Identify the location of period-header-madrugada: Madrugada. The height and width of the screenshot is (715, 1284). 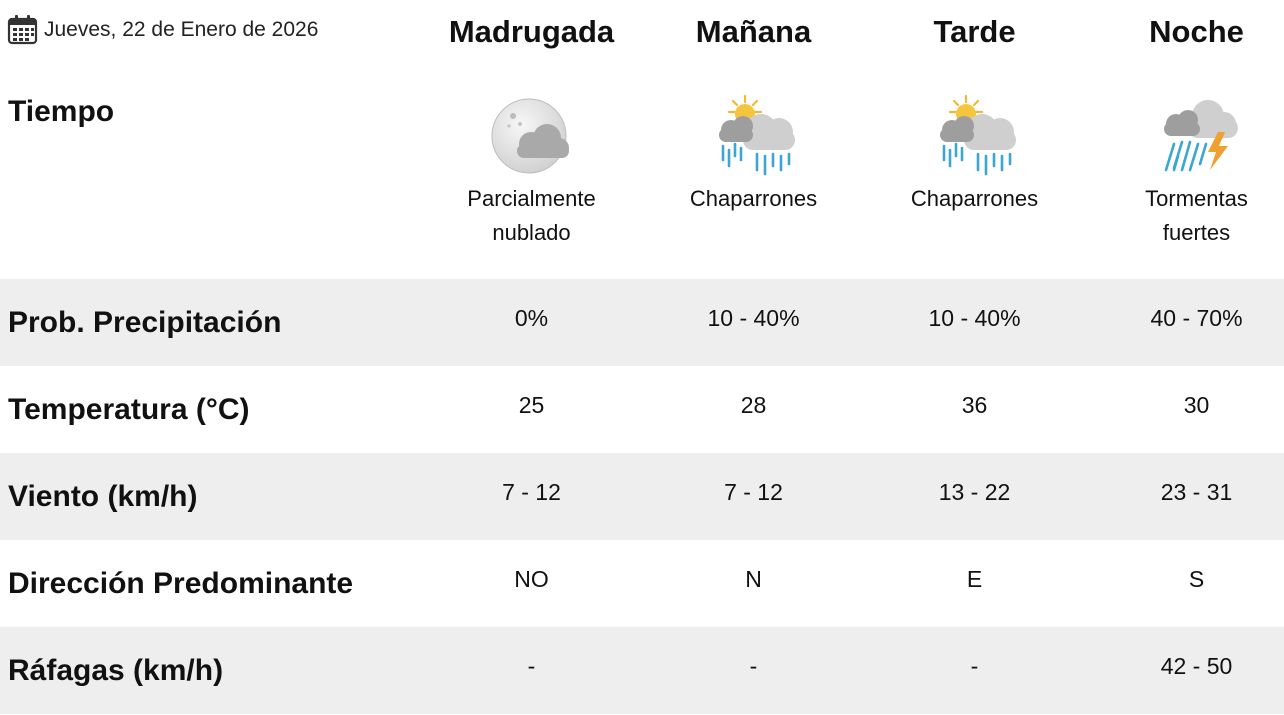
(531, 31).